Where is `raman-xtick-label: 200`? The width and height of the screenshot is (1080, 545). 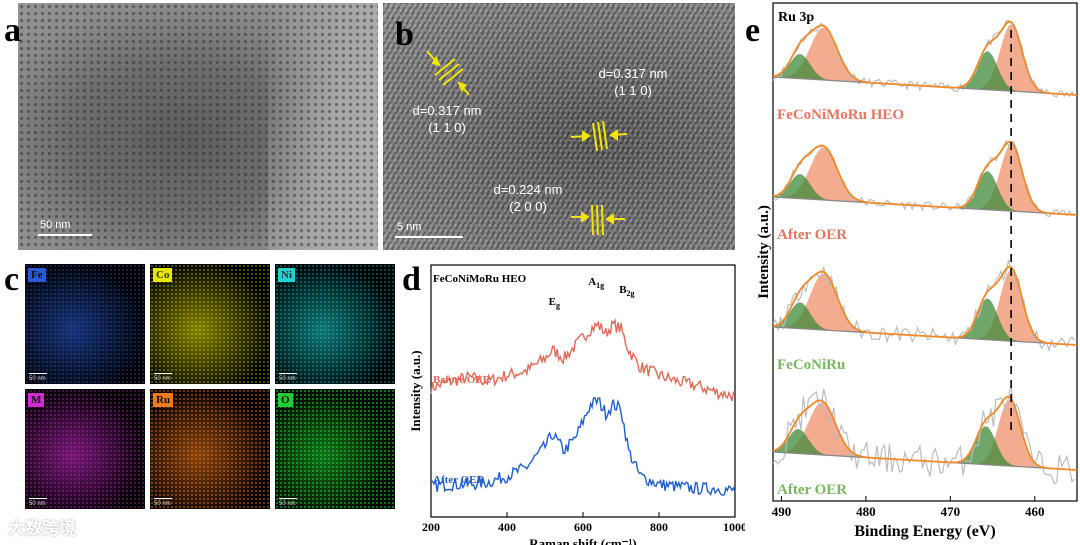 raman-xtick-label: 200 is located at coordinates (431, 527).